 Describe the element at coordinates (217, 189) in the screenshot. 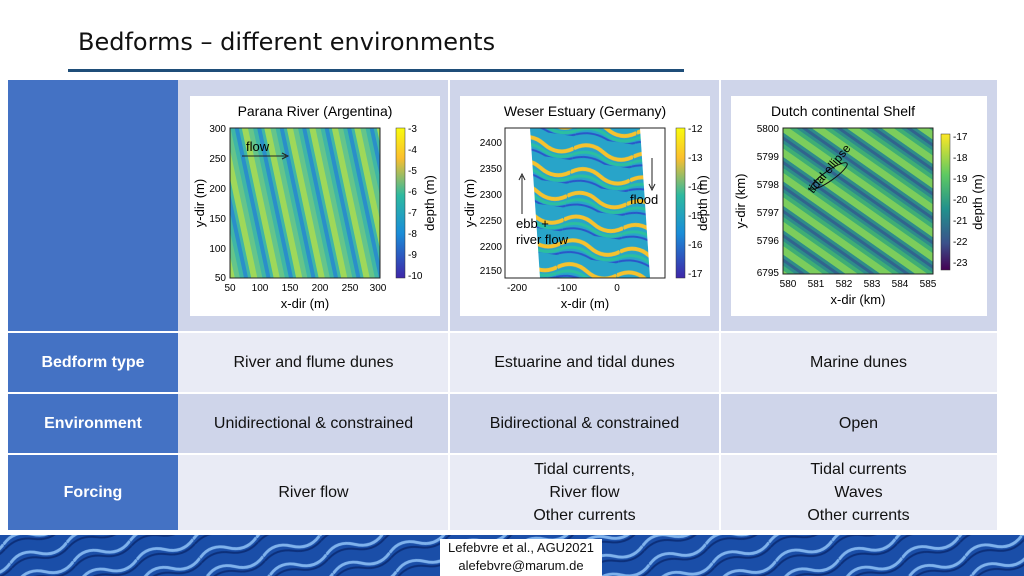

I see `y-tick: 200` at that location.